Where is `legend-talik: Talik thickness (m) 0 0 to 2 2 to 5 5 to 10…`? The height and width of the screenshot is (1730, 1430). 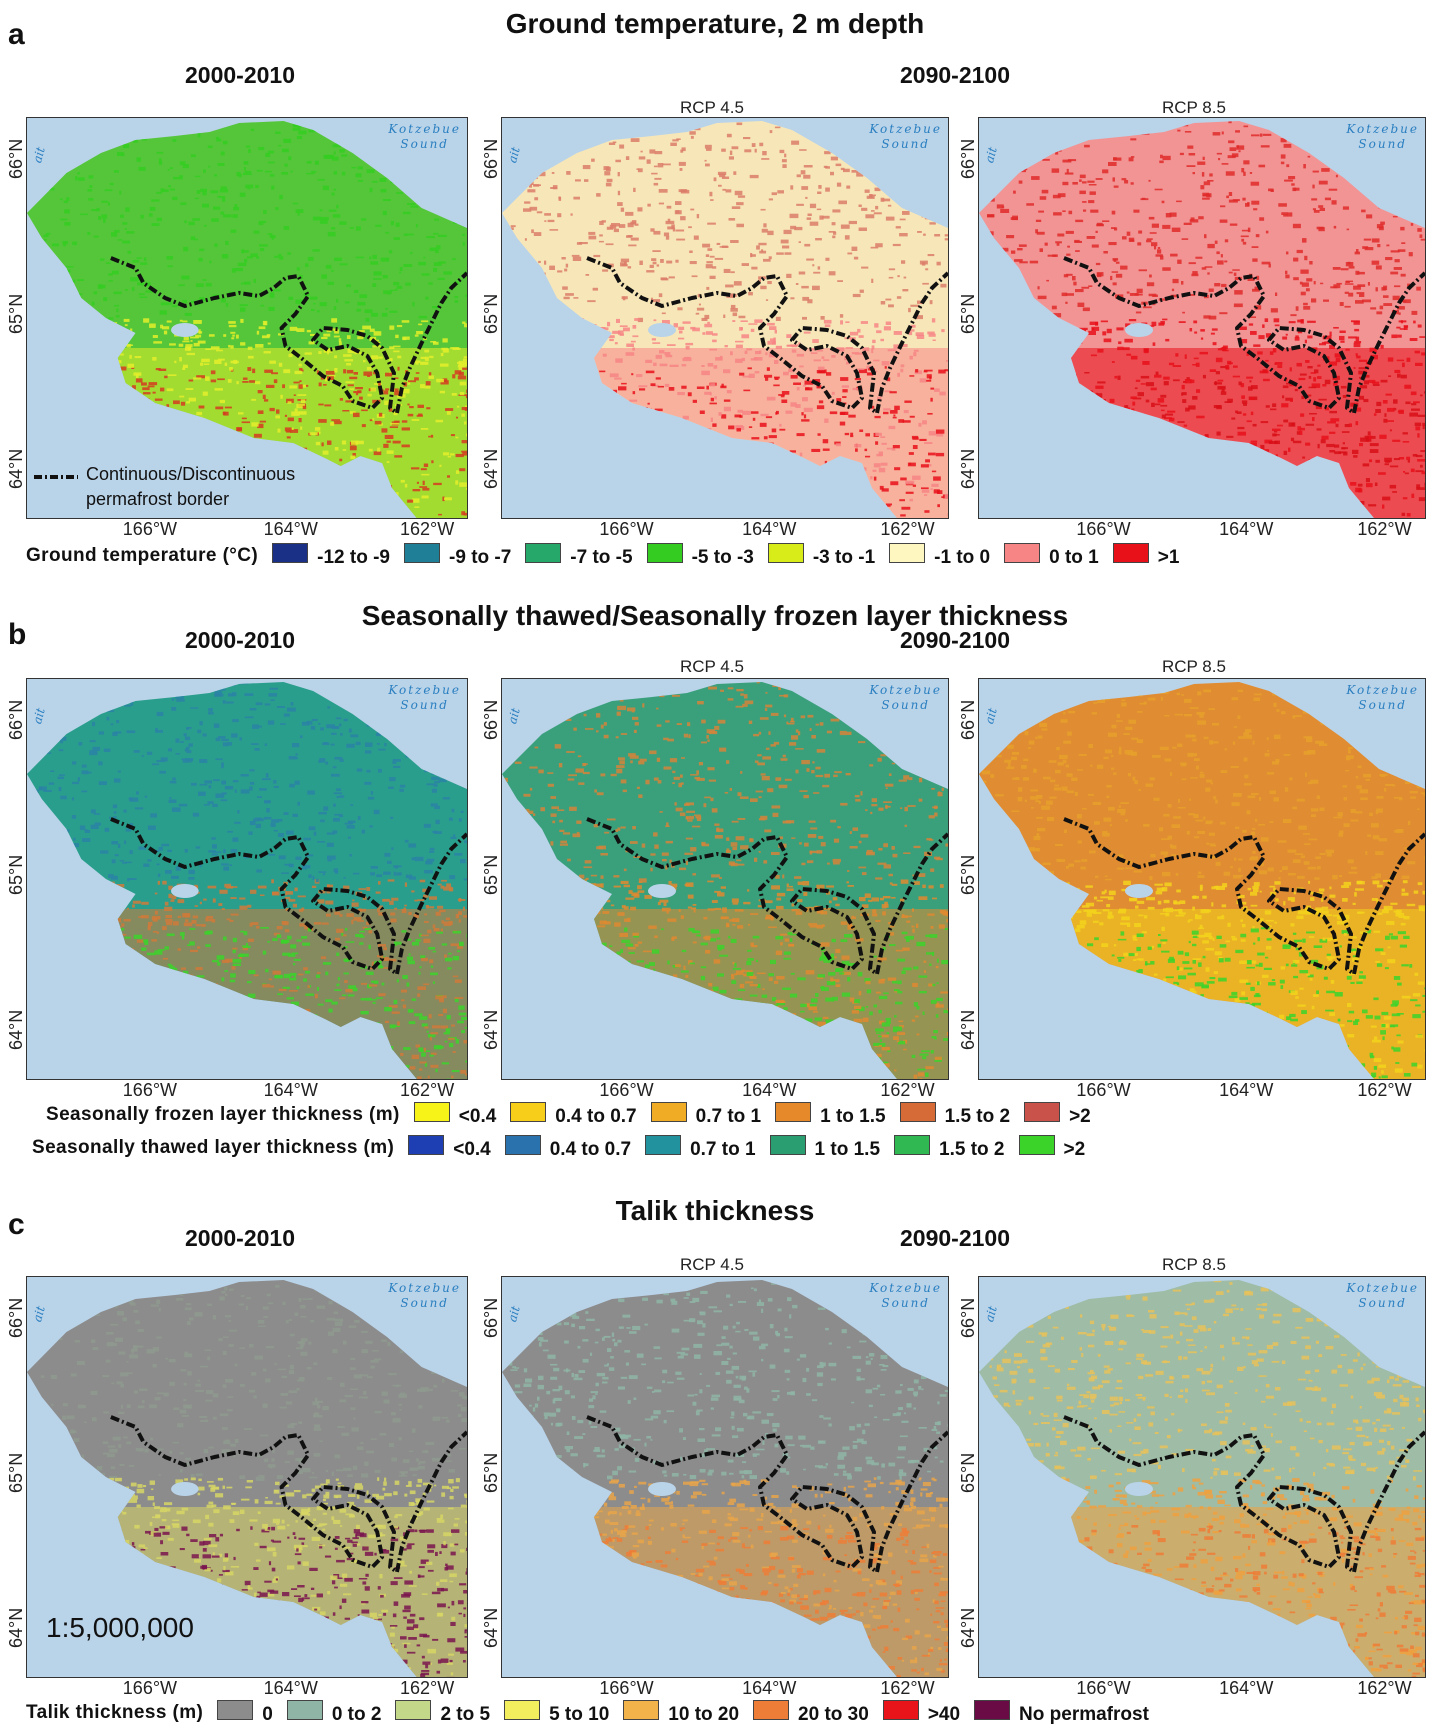 legend-talik: Talik thickness (m) 0 0 to 2 2 to 5 5 to 10… is located at coordinates (587, 1713).